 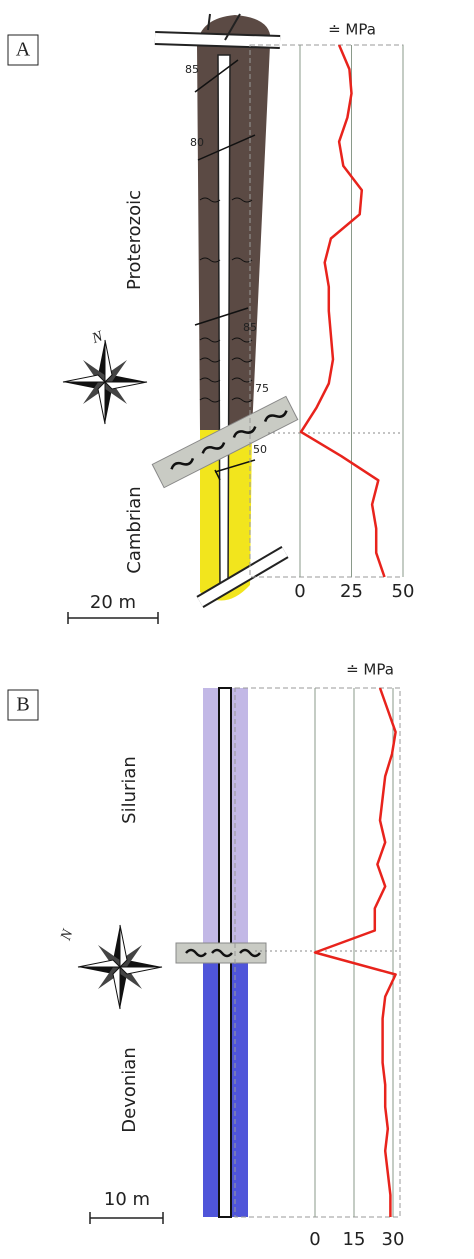 What do you see at coordinates (134, 529) in the screenshot?
I see `period-label: Cambrian` at bounding box center [134, 529].